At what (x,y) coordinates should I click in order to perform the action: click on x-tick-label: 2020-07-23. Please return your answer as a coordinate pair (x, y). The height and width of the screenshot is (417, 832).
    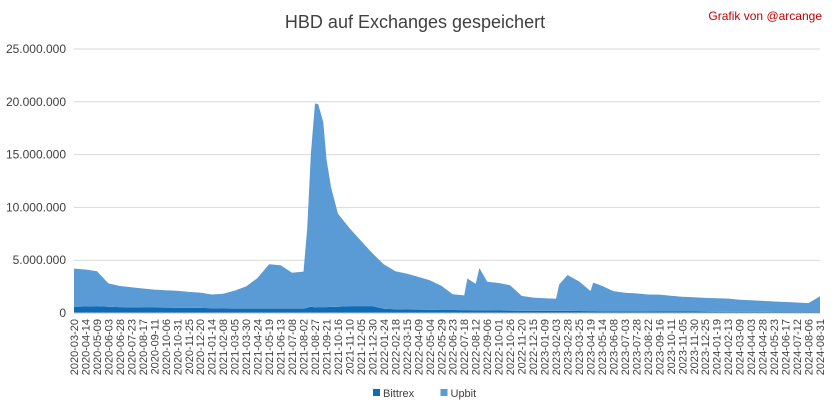
    Looking at the image, I should click on (132, 347).